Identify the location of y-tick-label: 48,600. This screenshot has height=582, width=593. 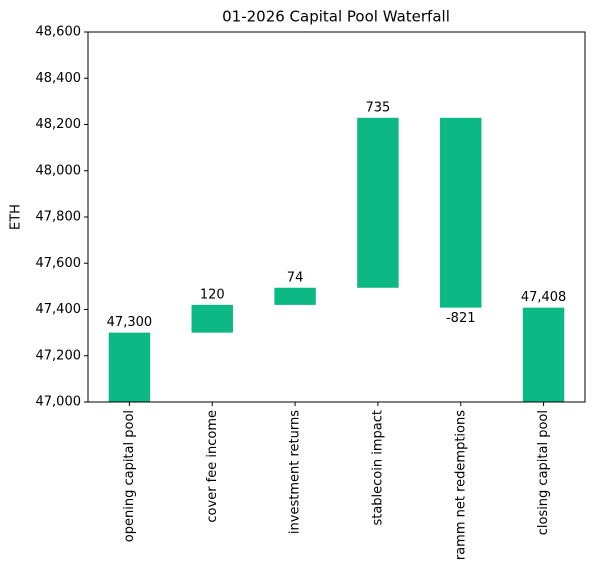
(59, 32).